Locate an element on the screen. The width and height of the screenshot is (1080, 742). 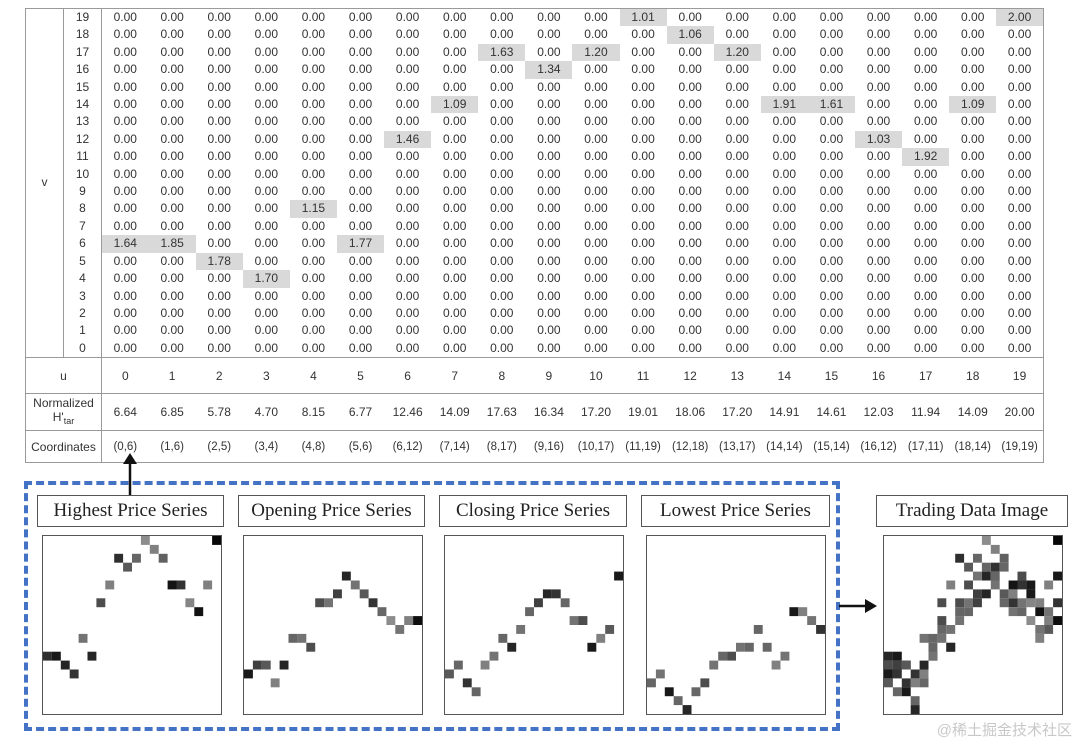
highlighted-cell: 1.15 is located at coordinates (313, 209).